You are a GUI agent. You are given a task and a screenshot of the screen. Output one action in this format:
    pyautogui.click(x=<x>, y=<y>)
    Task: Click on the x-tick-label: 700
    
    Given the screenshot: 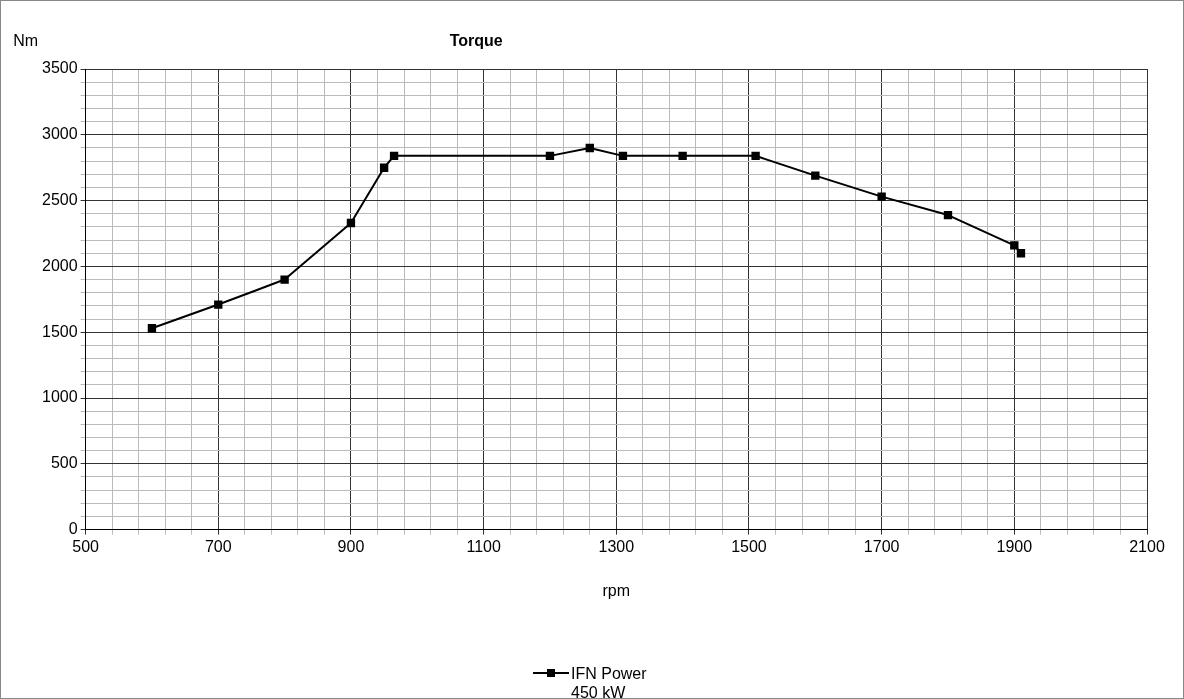 What is the action you would take?
    pyautogui.click(x=218, y=546)
    